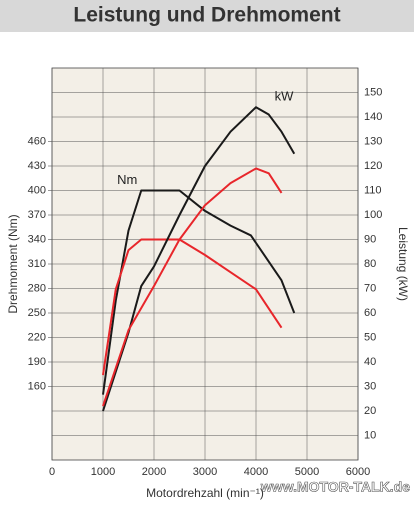  What do you see at coordinates (37, 215) in the screenshot?
I see `y-tick-label: 370` at bounding box center [37, 215].